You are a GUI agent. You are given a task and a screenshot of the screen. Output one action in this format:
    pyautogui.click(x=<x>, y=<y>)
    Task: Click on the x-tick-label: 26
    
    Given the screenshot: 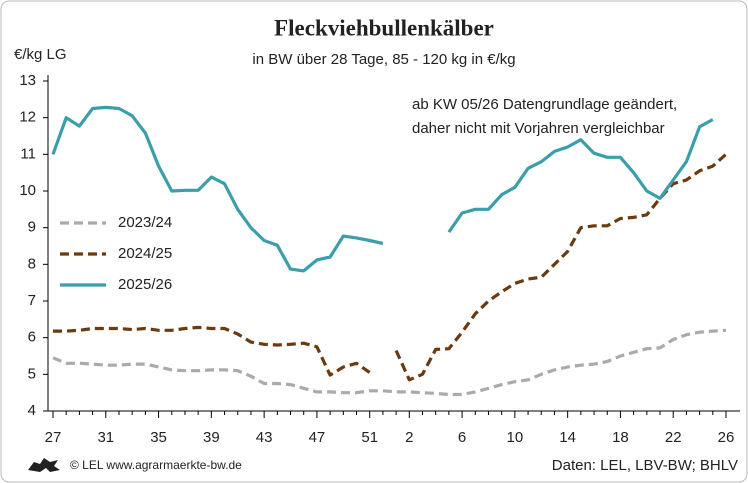 What is the action you would take?
    pyautogui.click(x=726, y=437)
    